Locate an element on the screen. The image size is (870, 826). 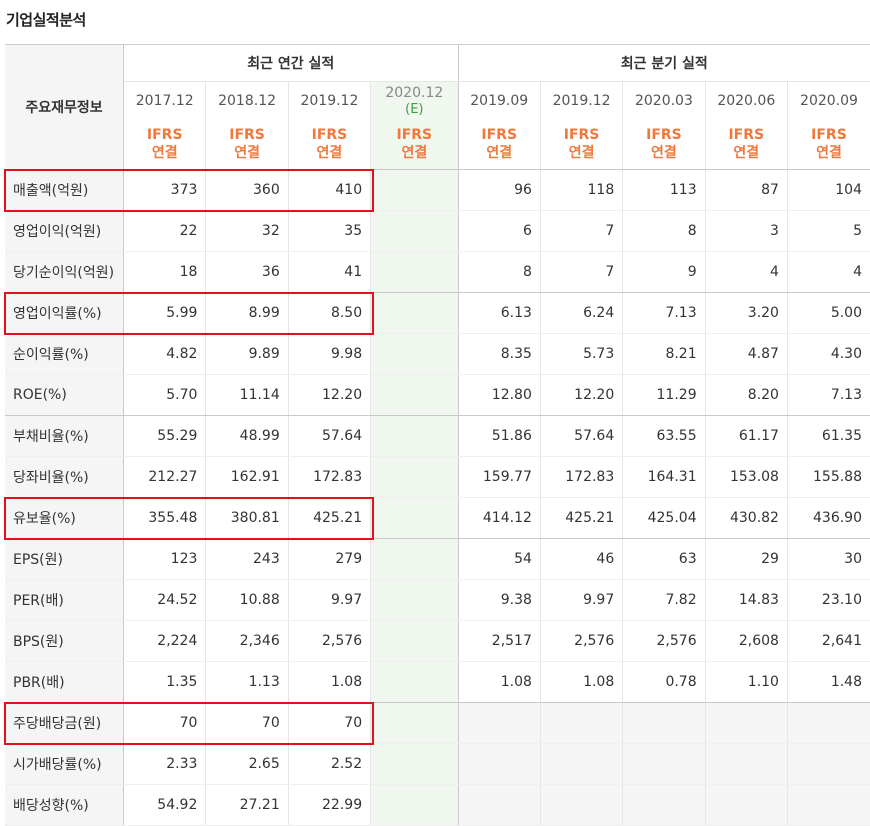
annual-value-cell: 9.98 is located at coordinates (330, 354).